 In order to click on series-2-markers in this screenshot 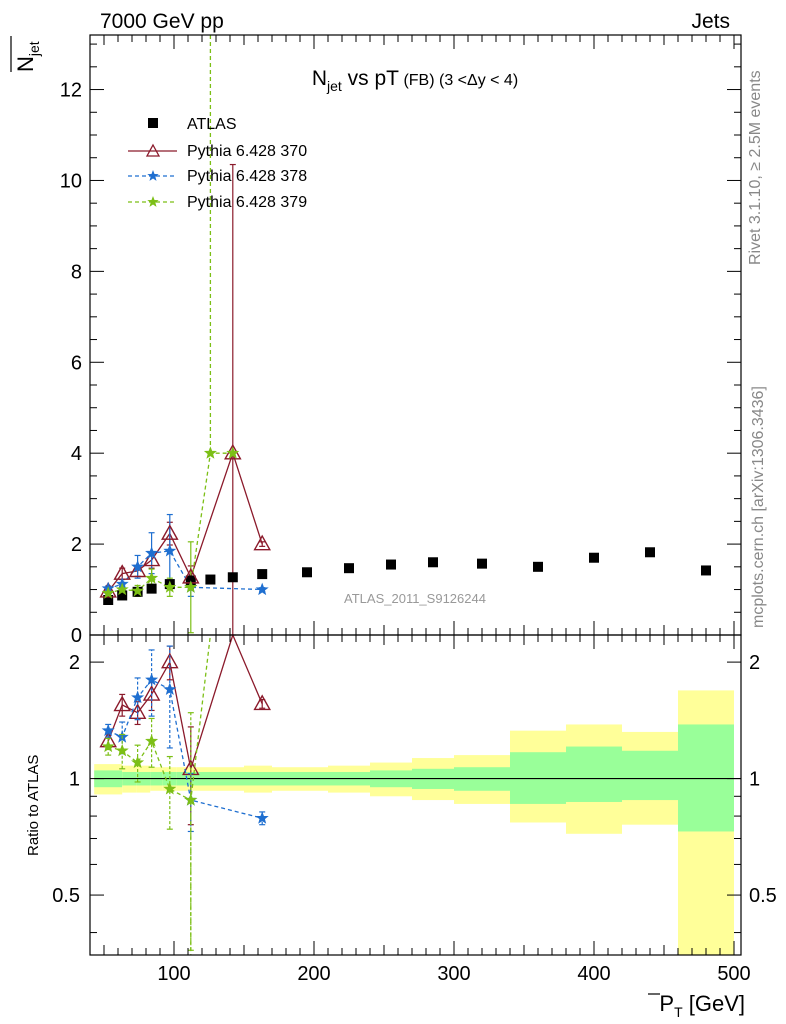, I will do `click(170, 522)`.